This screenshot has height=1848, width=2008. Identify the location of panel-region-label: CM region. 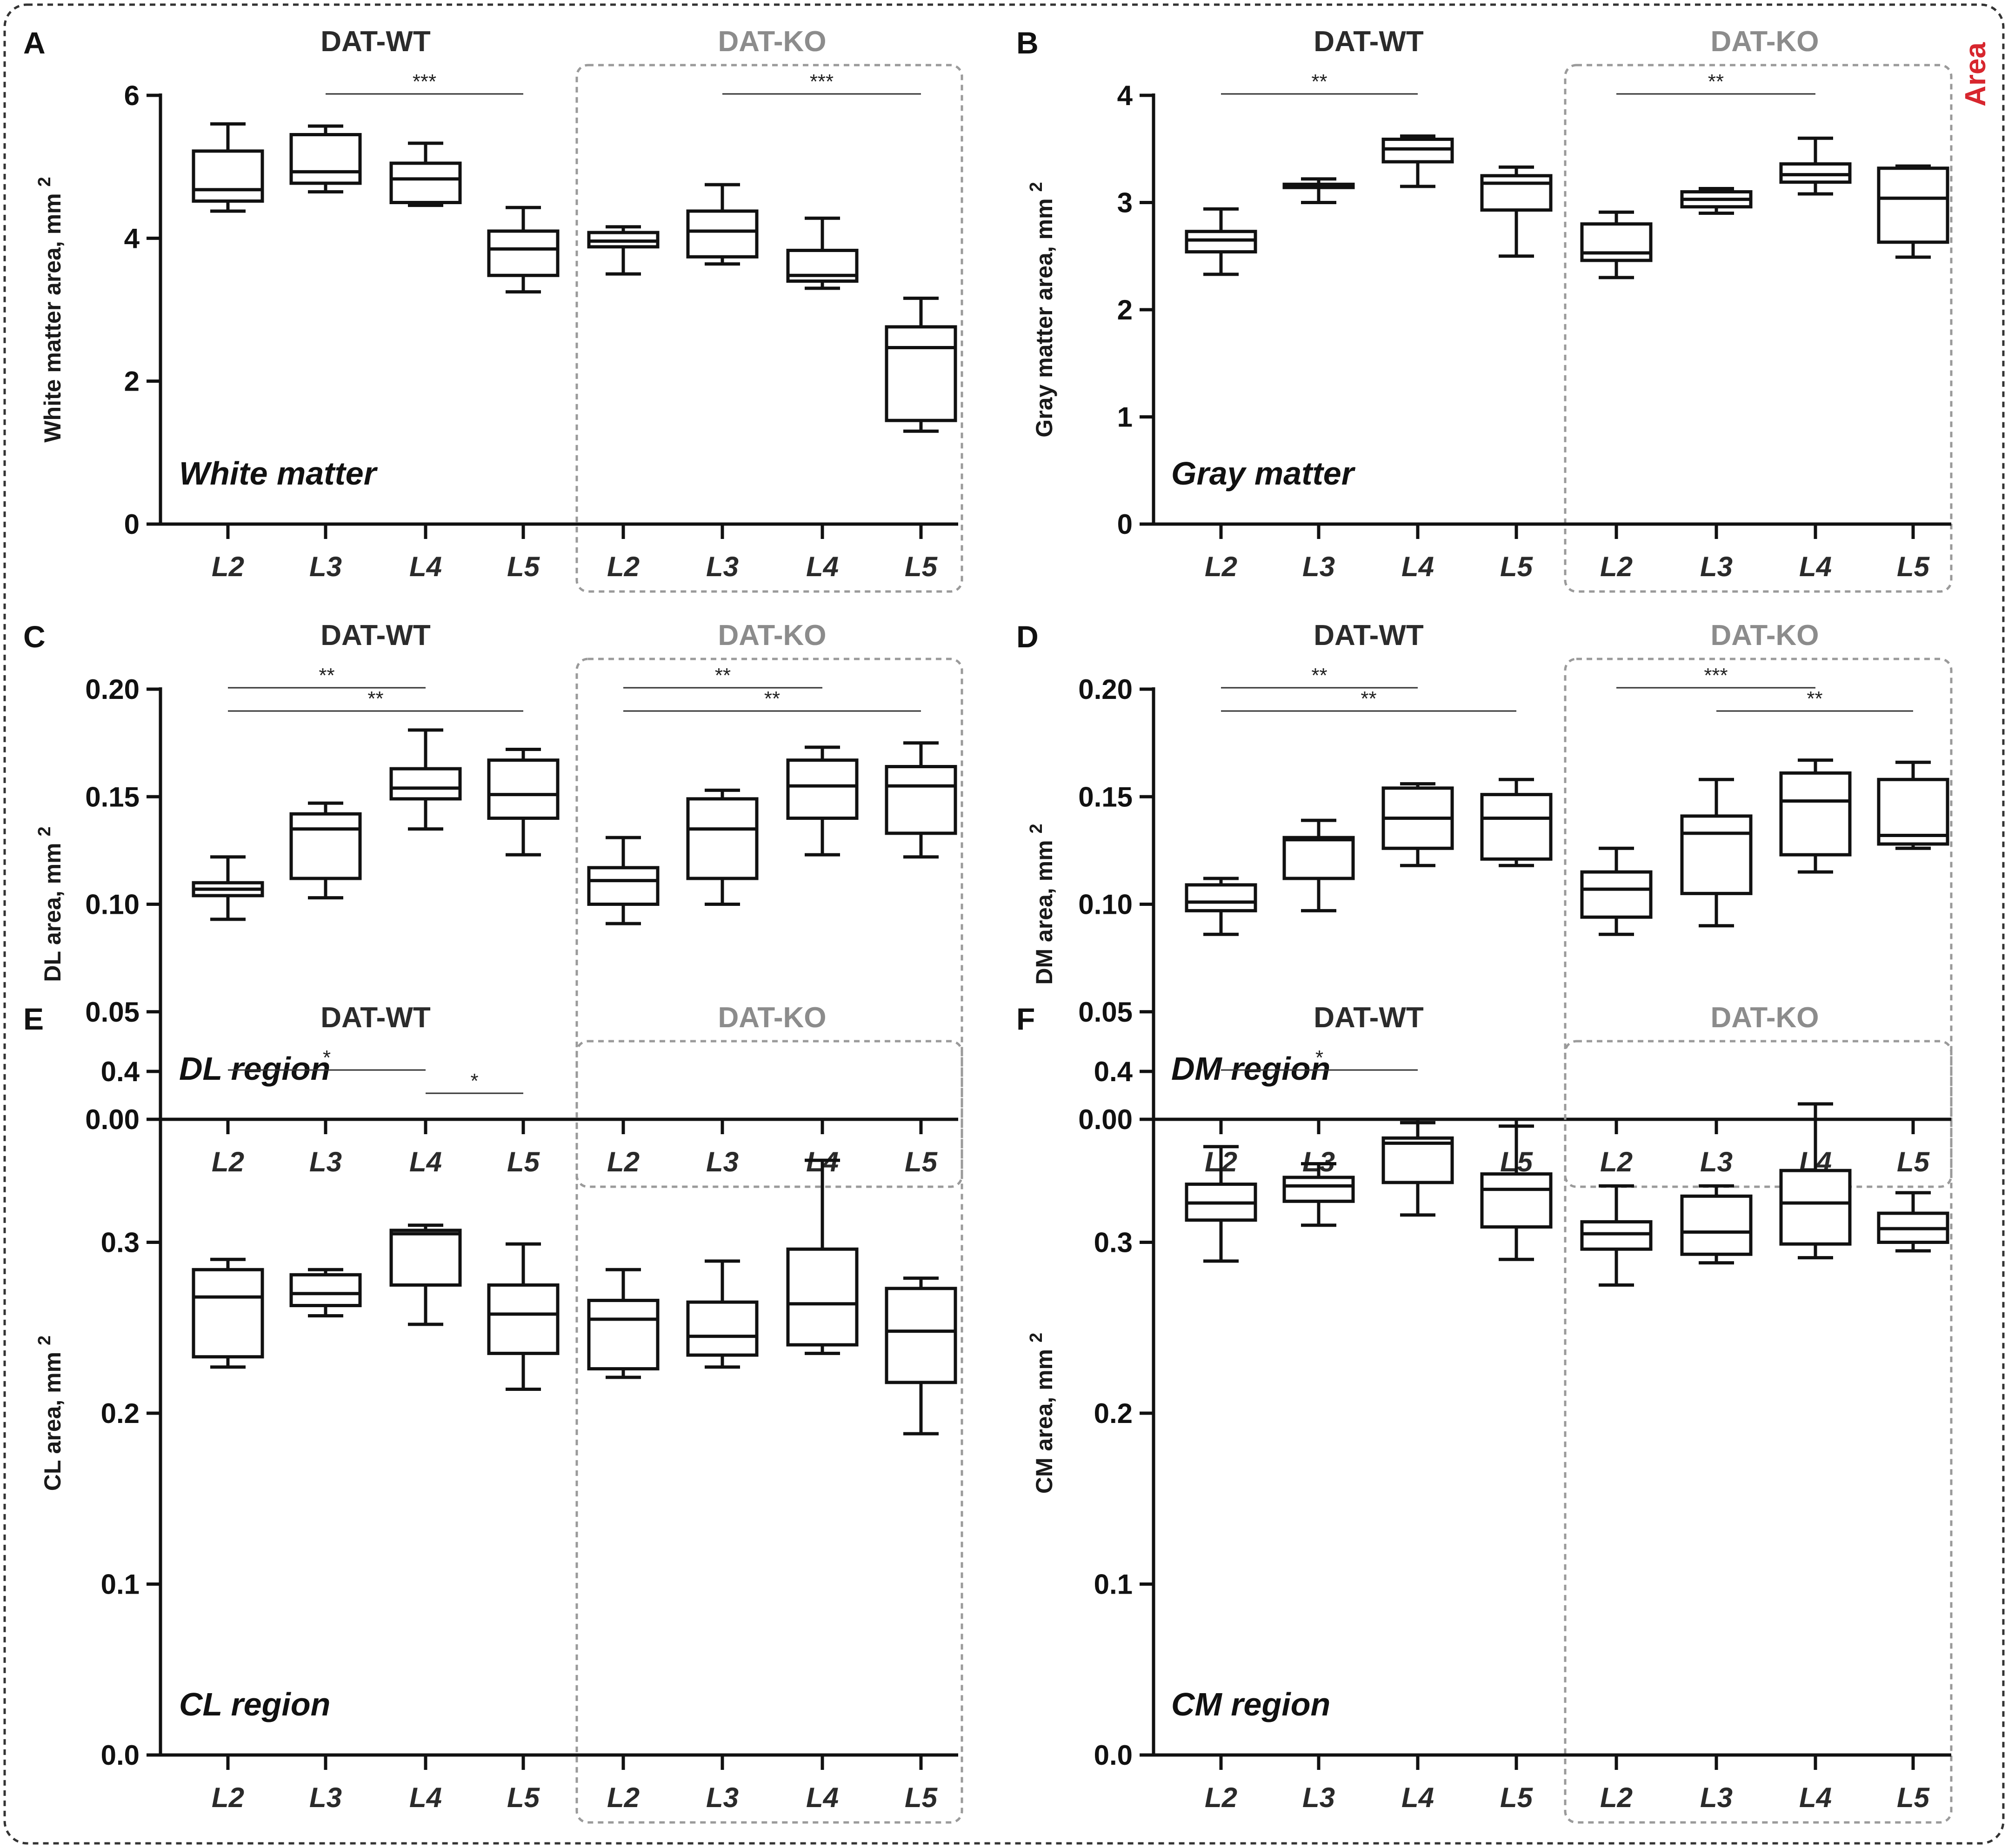
(1251, 1704).